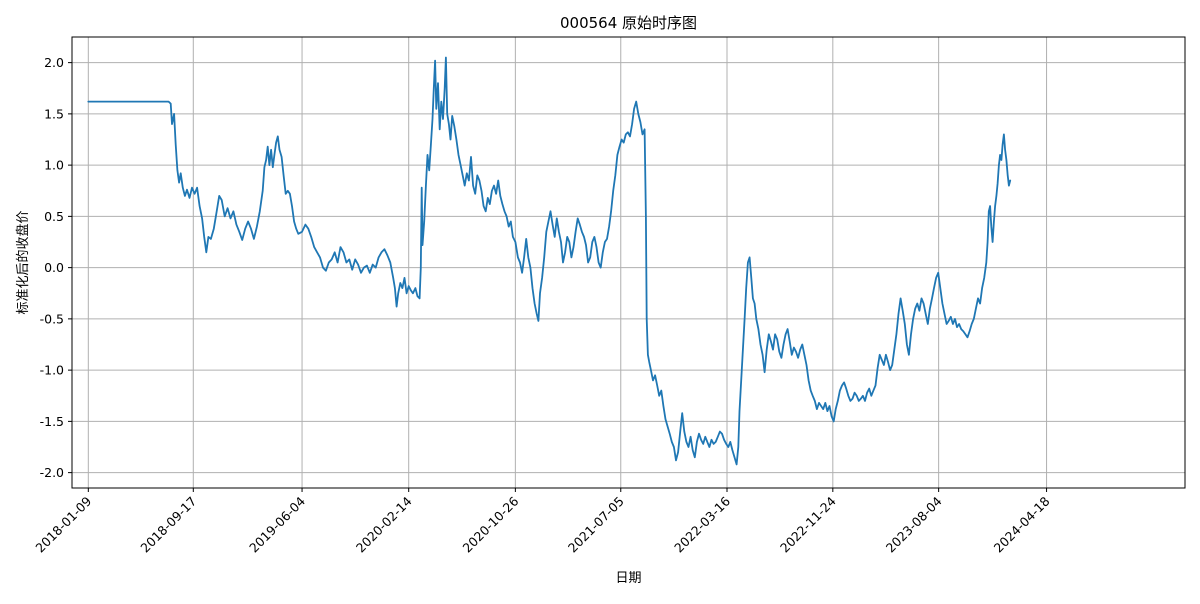 This screenshot has width=1200, height=604. I want to click on y-tick-label: 1.5, so click(54, 113).